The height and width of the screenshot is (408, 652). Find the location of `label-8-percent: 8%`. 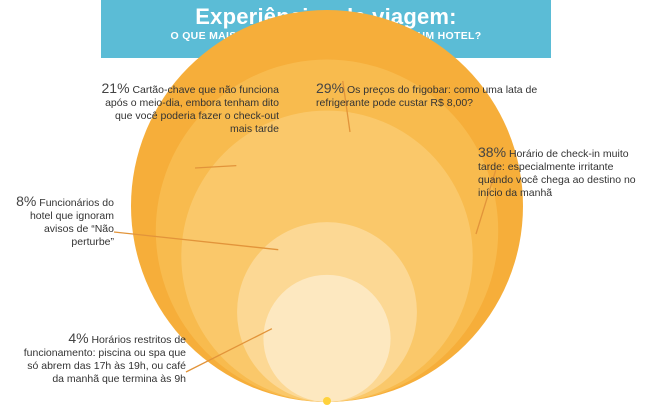

label-8-percent: 8% is located at coordinates (26, 201).